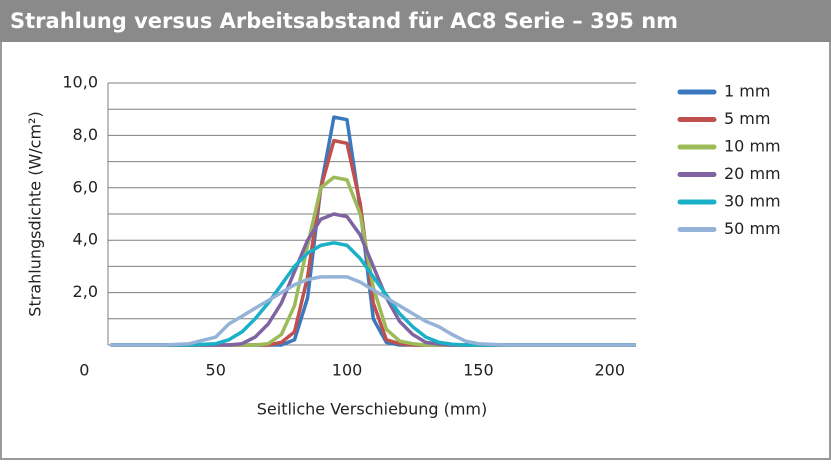  What do you see at coordinates (35, 213) in the screenshot?
I see `y-axis-title: Strahlungsdichte (W/cm²)` at bounding box center [35, 213].